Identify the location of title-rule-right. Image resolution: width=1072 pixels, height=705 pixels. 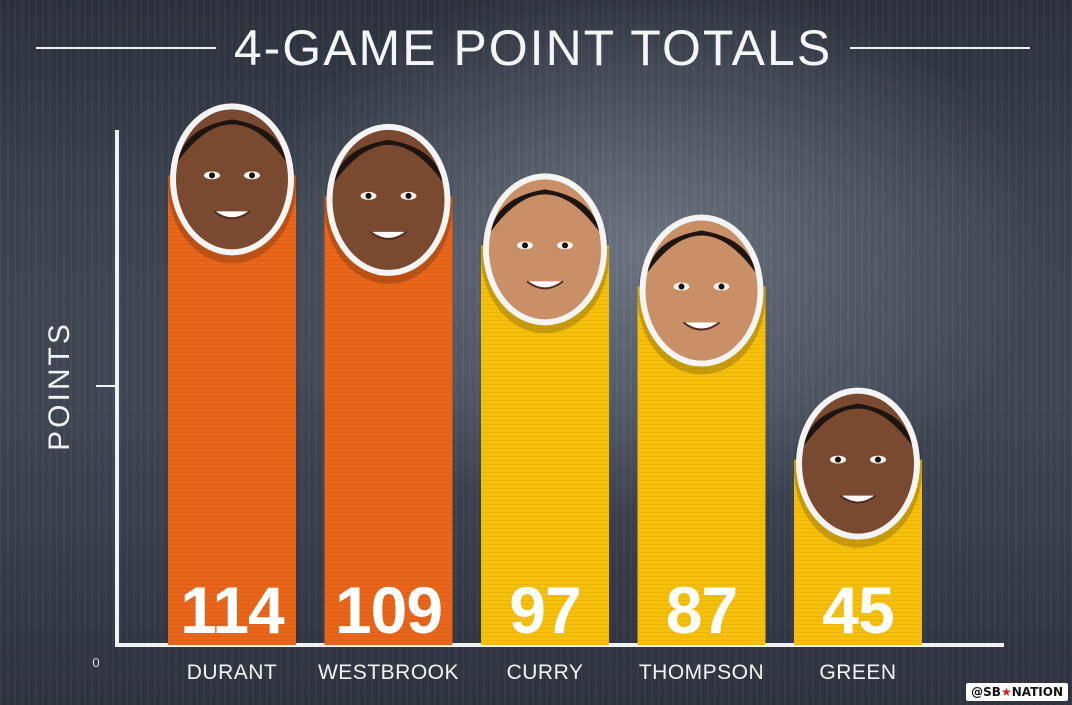
(940, 48).